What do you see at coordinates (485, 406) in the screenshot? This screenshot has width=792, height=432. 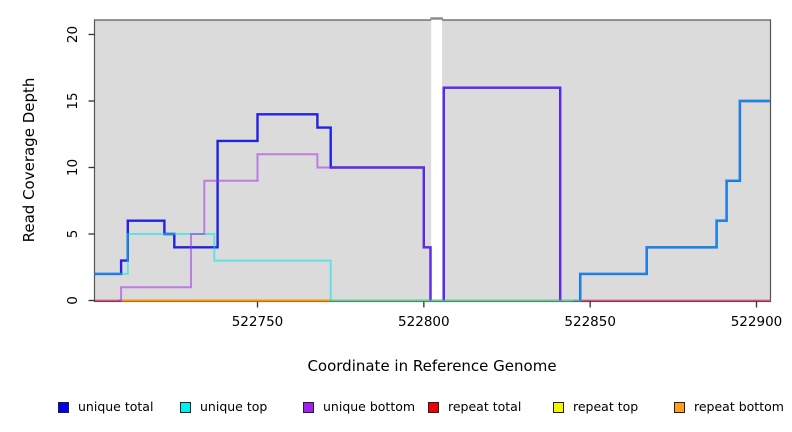 I see `legend-label: repeat total` at bounding box center [485, 406].